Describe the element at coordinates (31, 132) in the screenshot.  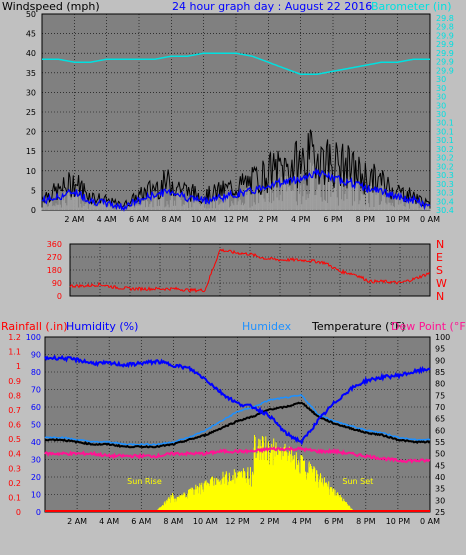
I see `wind-tick-label: 20` at that location.